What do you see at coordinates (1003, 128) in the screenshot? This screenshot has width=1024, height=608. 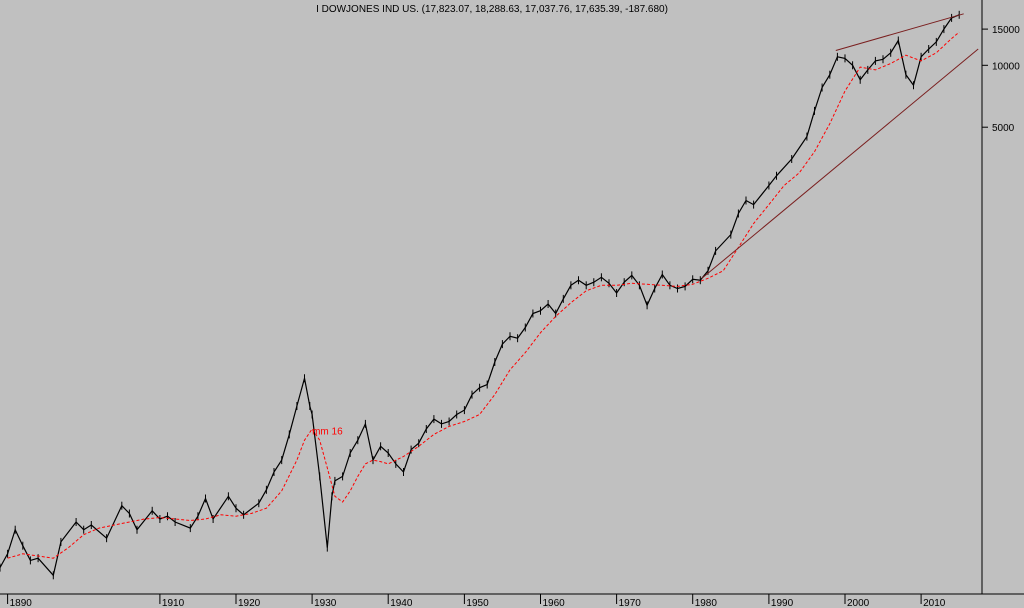 I see `y-tick-label: 5000` at bounding box center [1003, 128].